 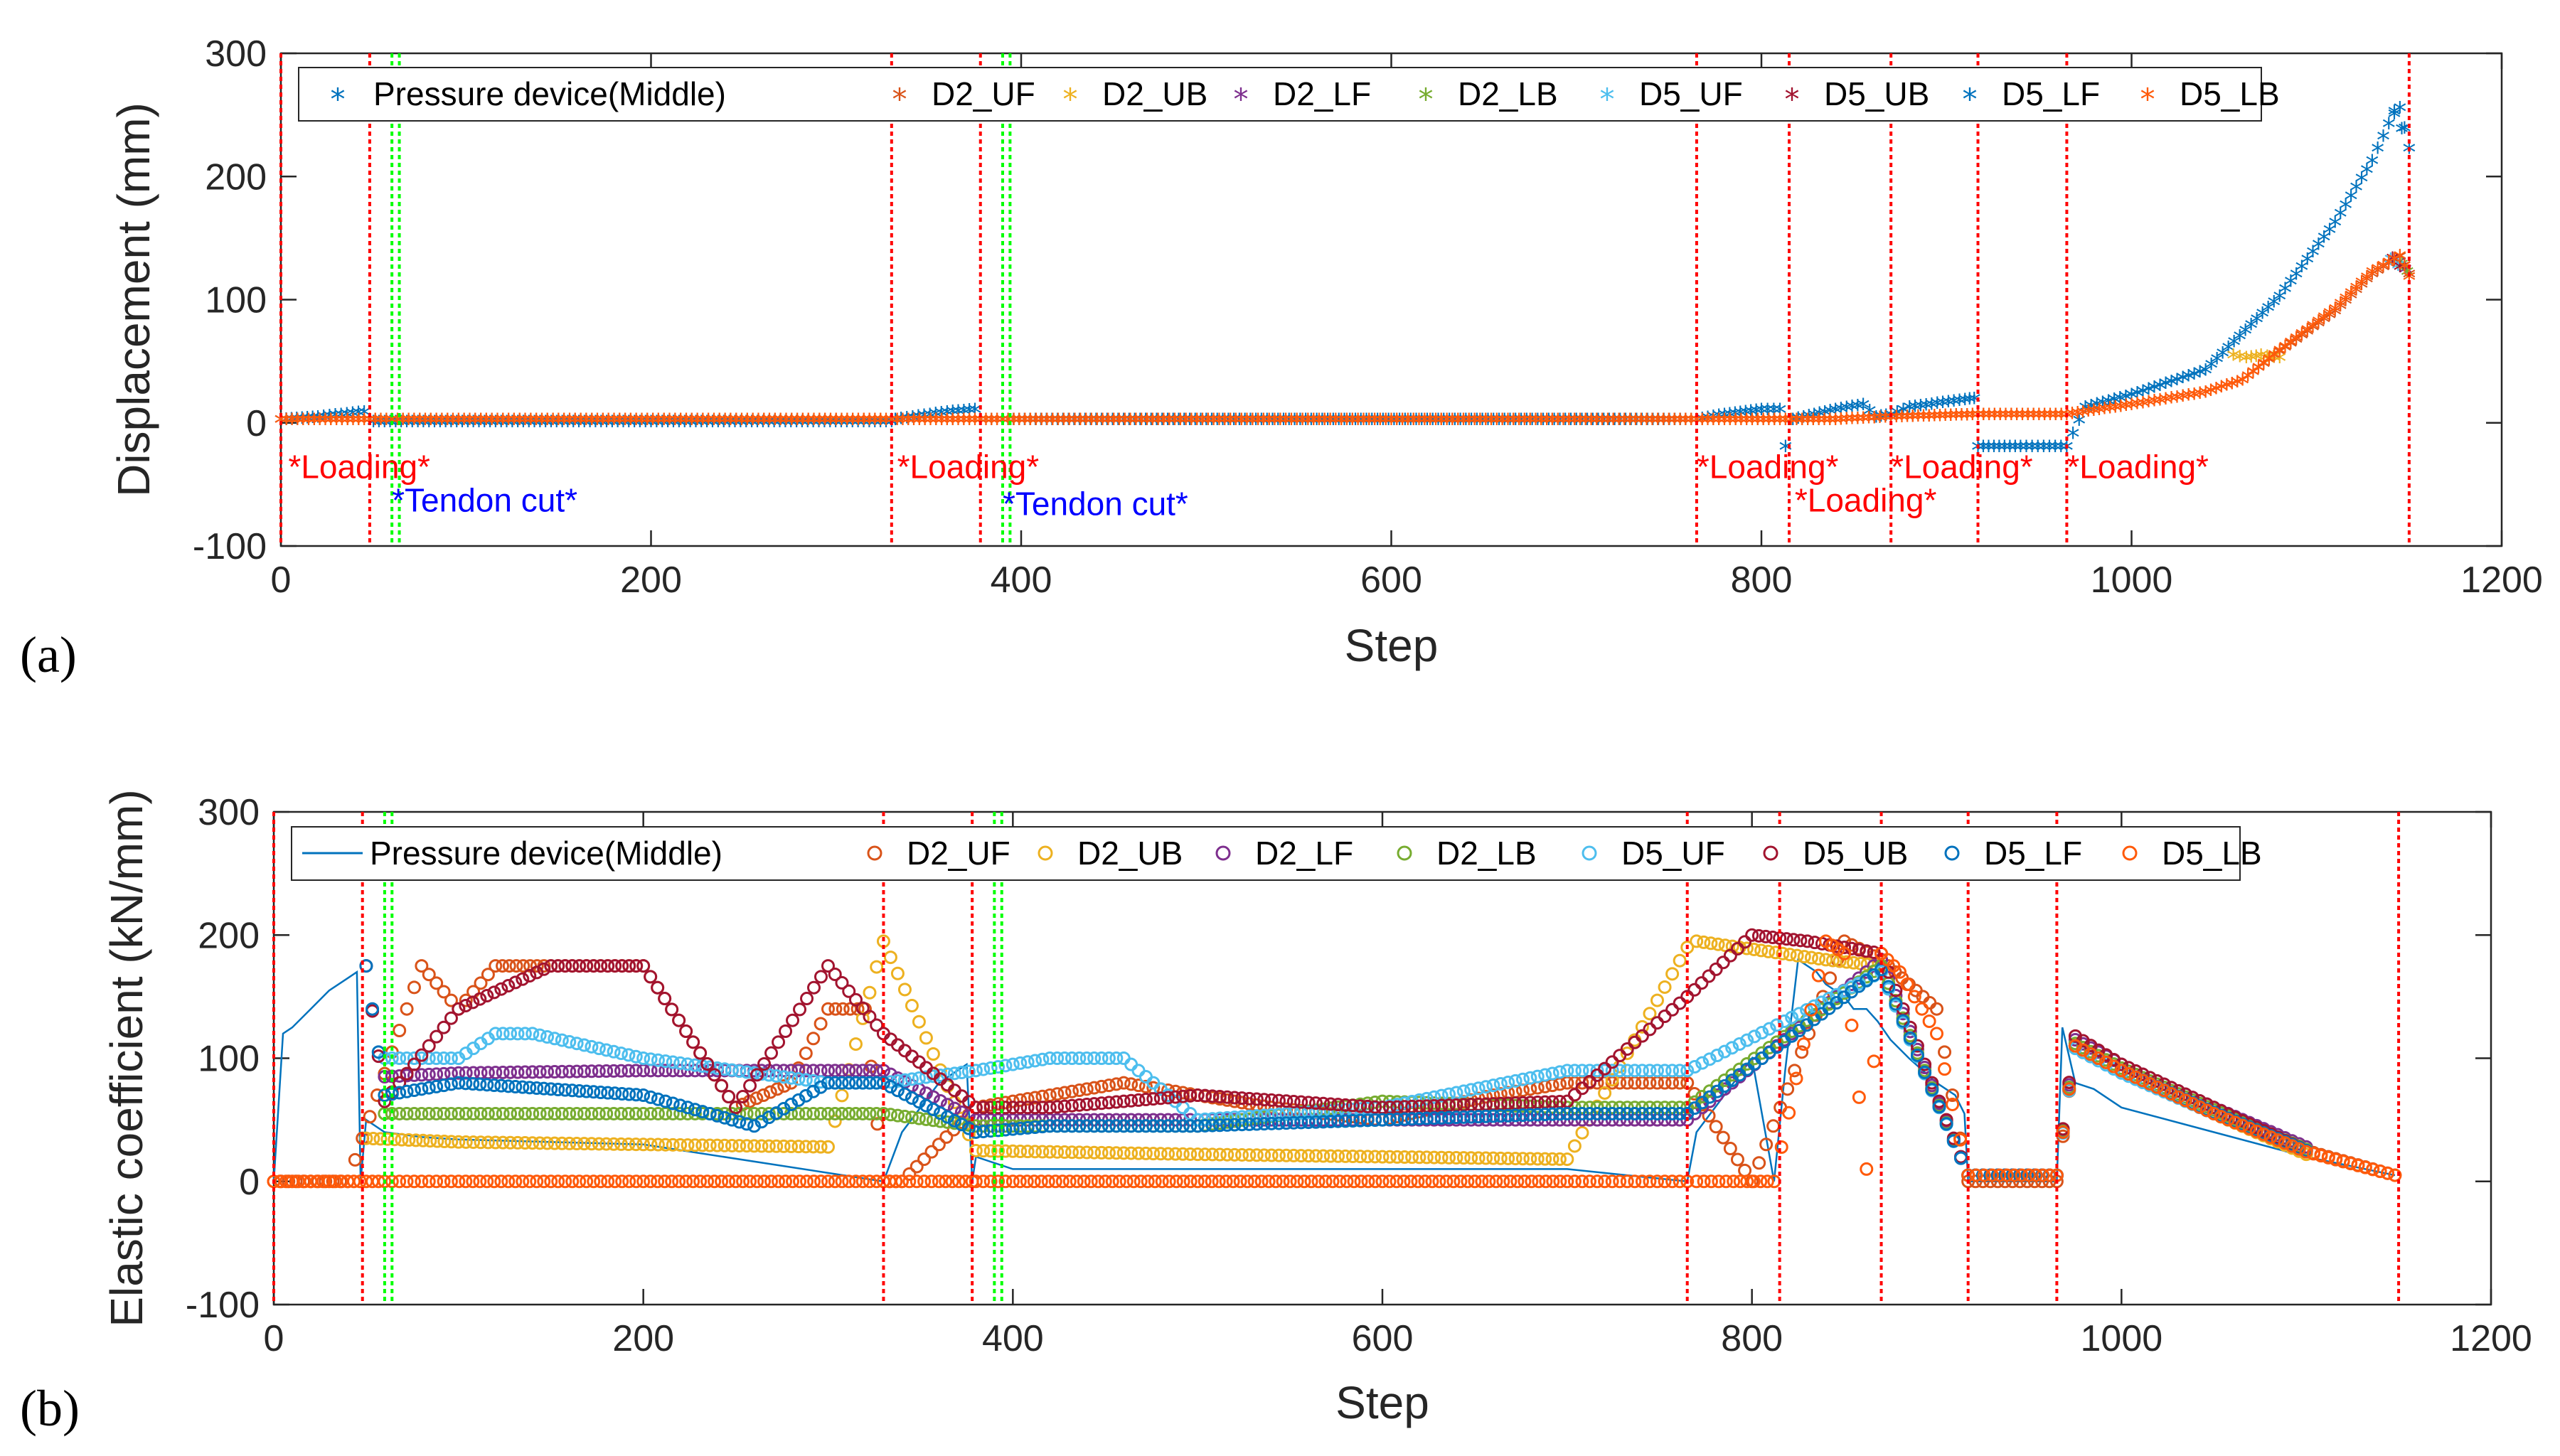 I want to click on series-d2-lb: **, so click(x=2404, y=271).